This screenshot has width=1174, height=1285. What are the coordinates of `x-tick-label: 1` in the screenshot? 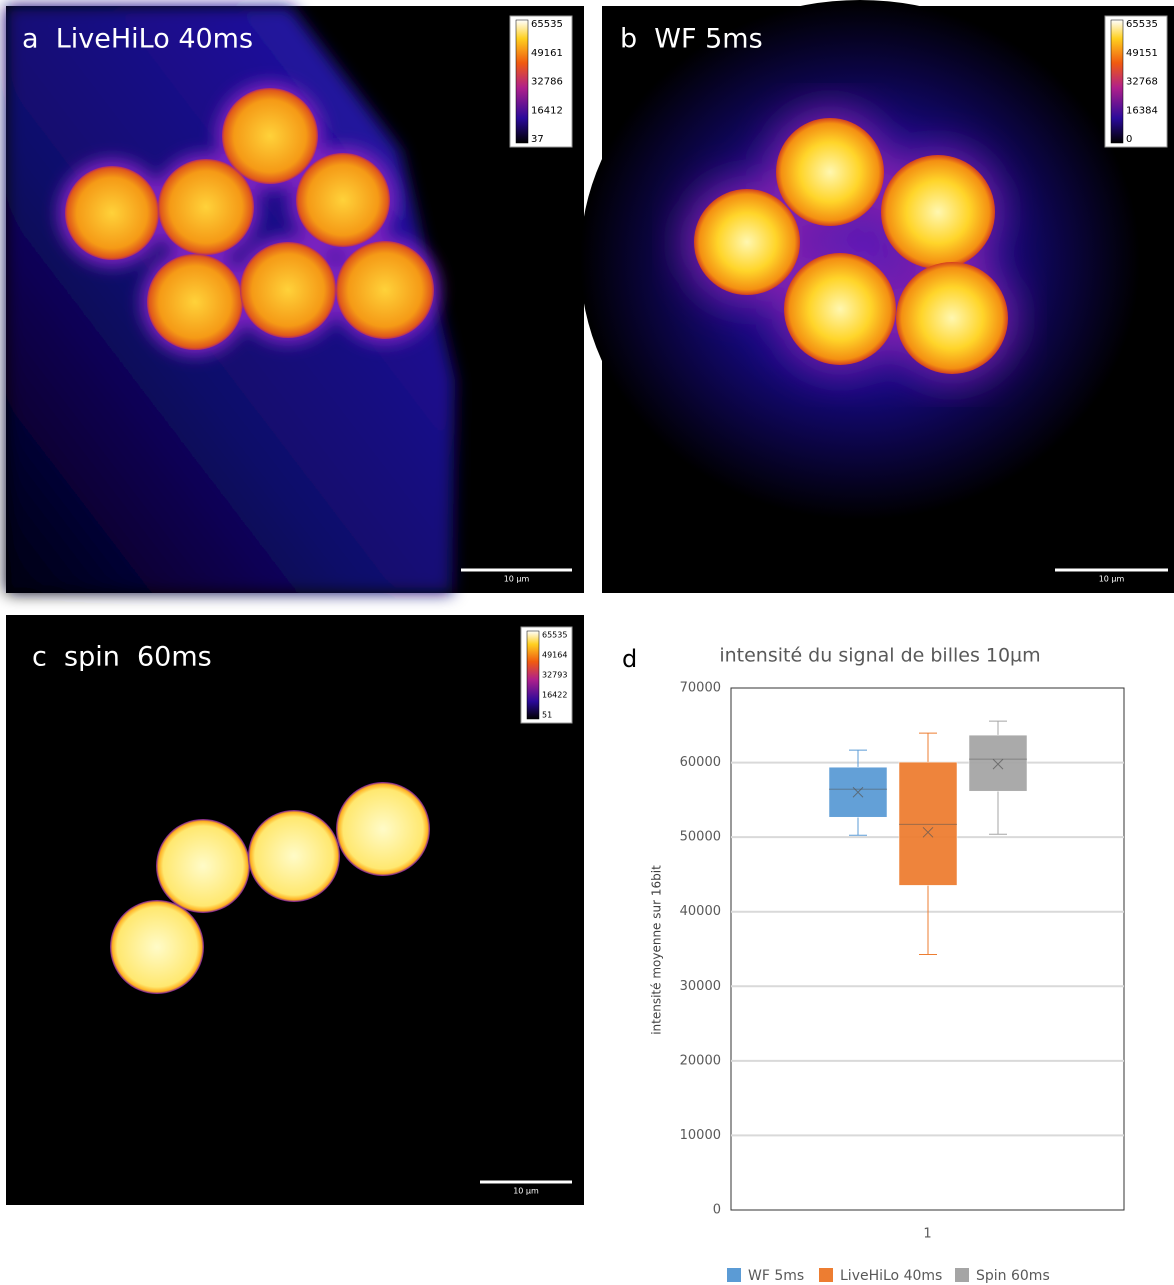 It's located at (927, 1234).